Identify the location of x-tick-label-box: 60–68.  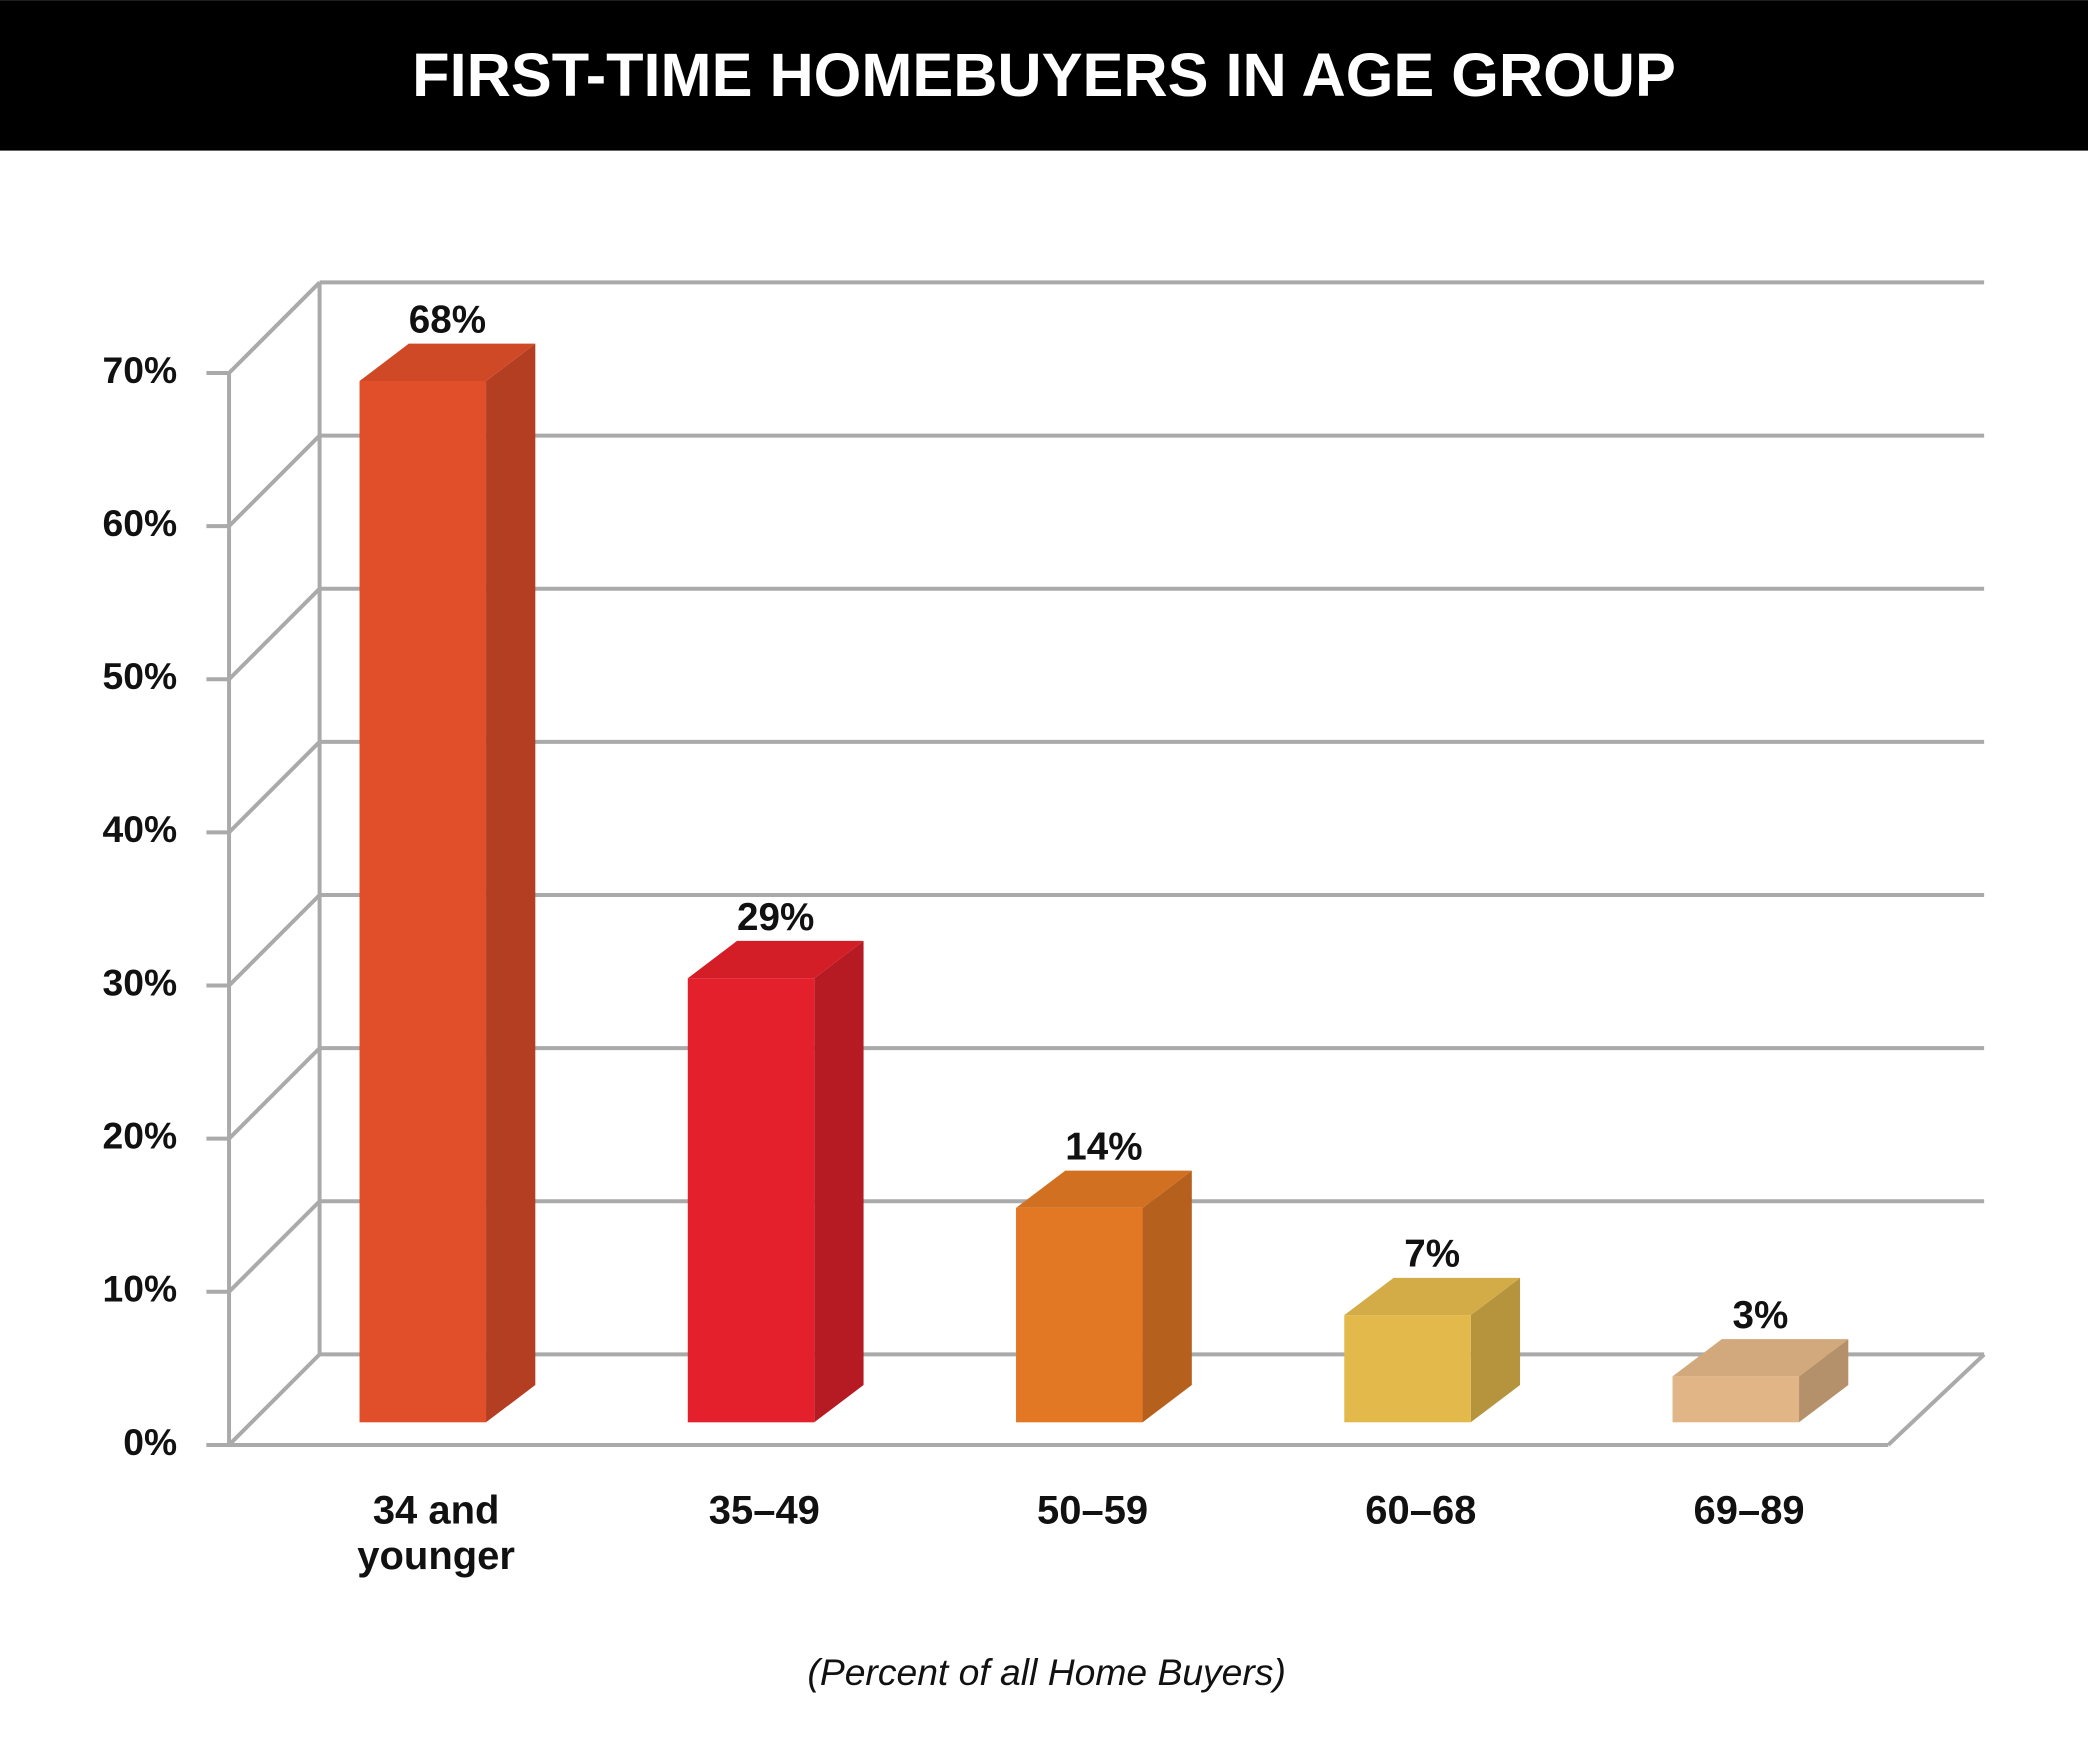
(1421, 1510).